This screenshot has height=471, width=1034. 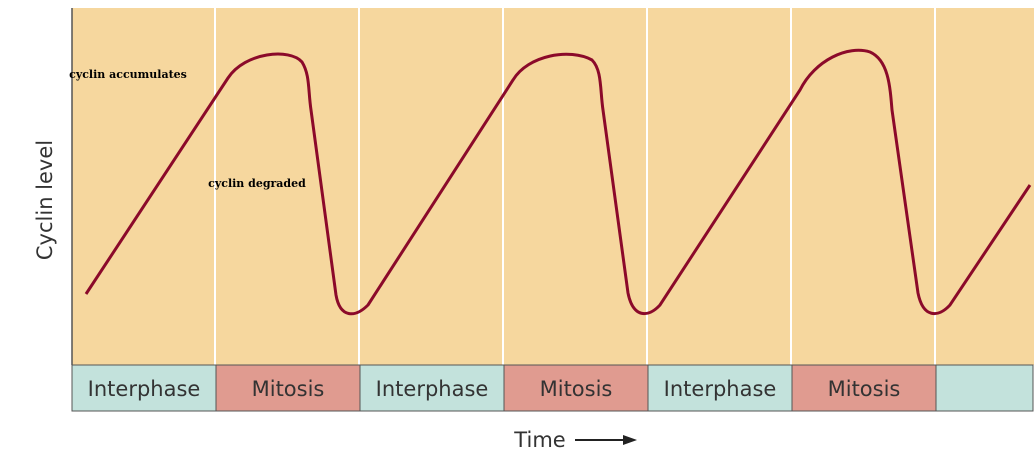 What do you see at coordinates (257, 183) in the screenshot?
I see `annotation: cyclin degraded` at bounding box center [257, 183].